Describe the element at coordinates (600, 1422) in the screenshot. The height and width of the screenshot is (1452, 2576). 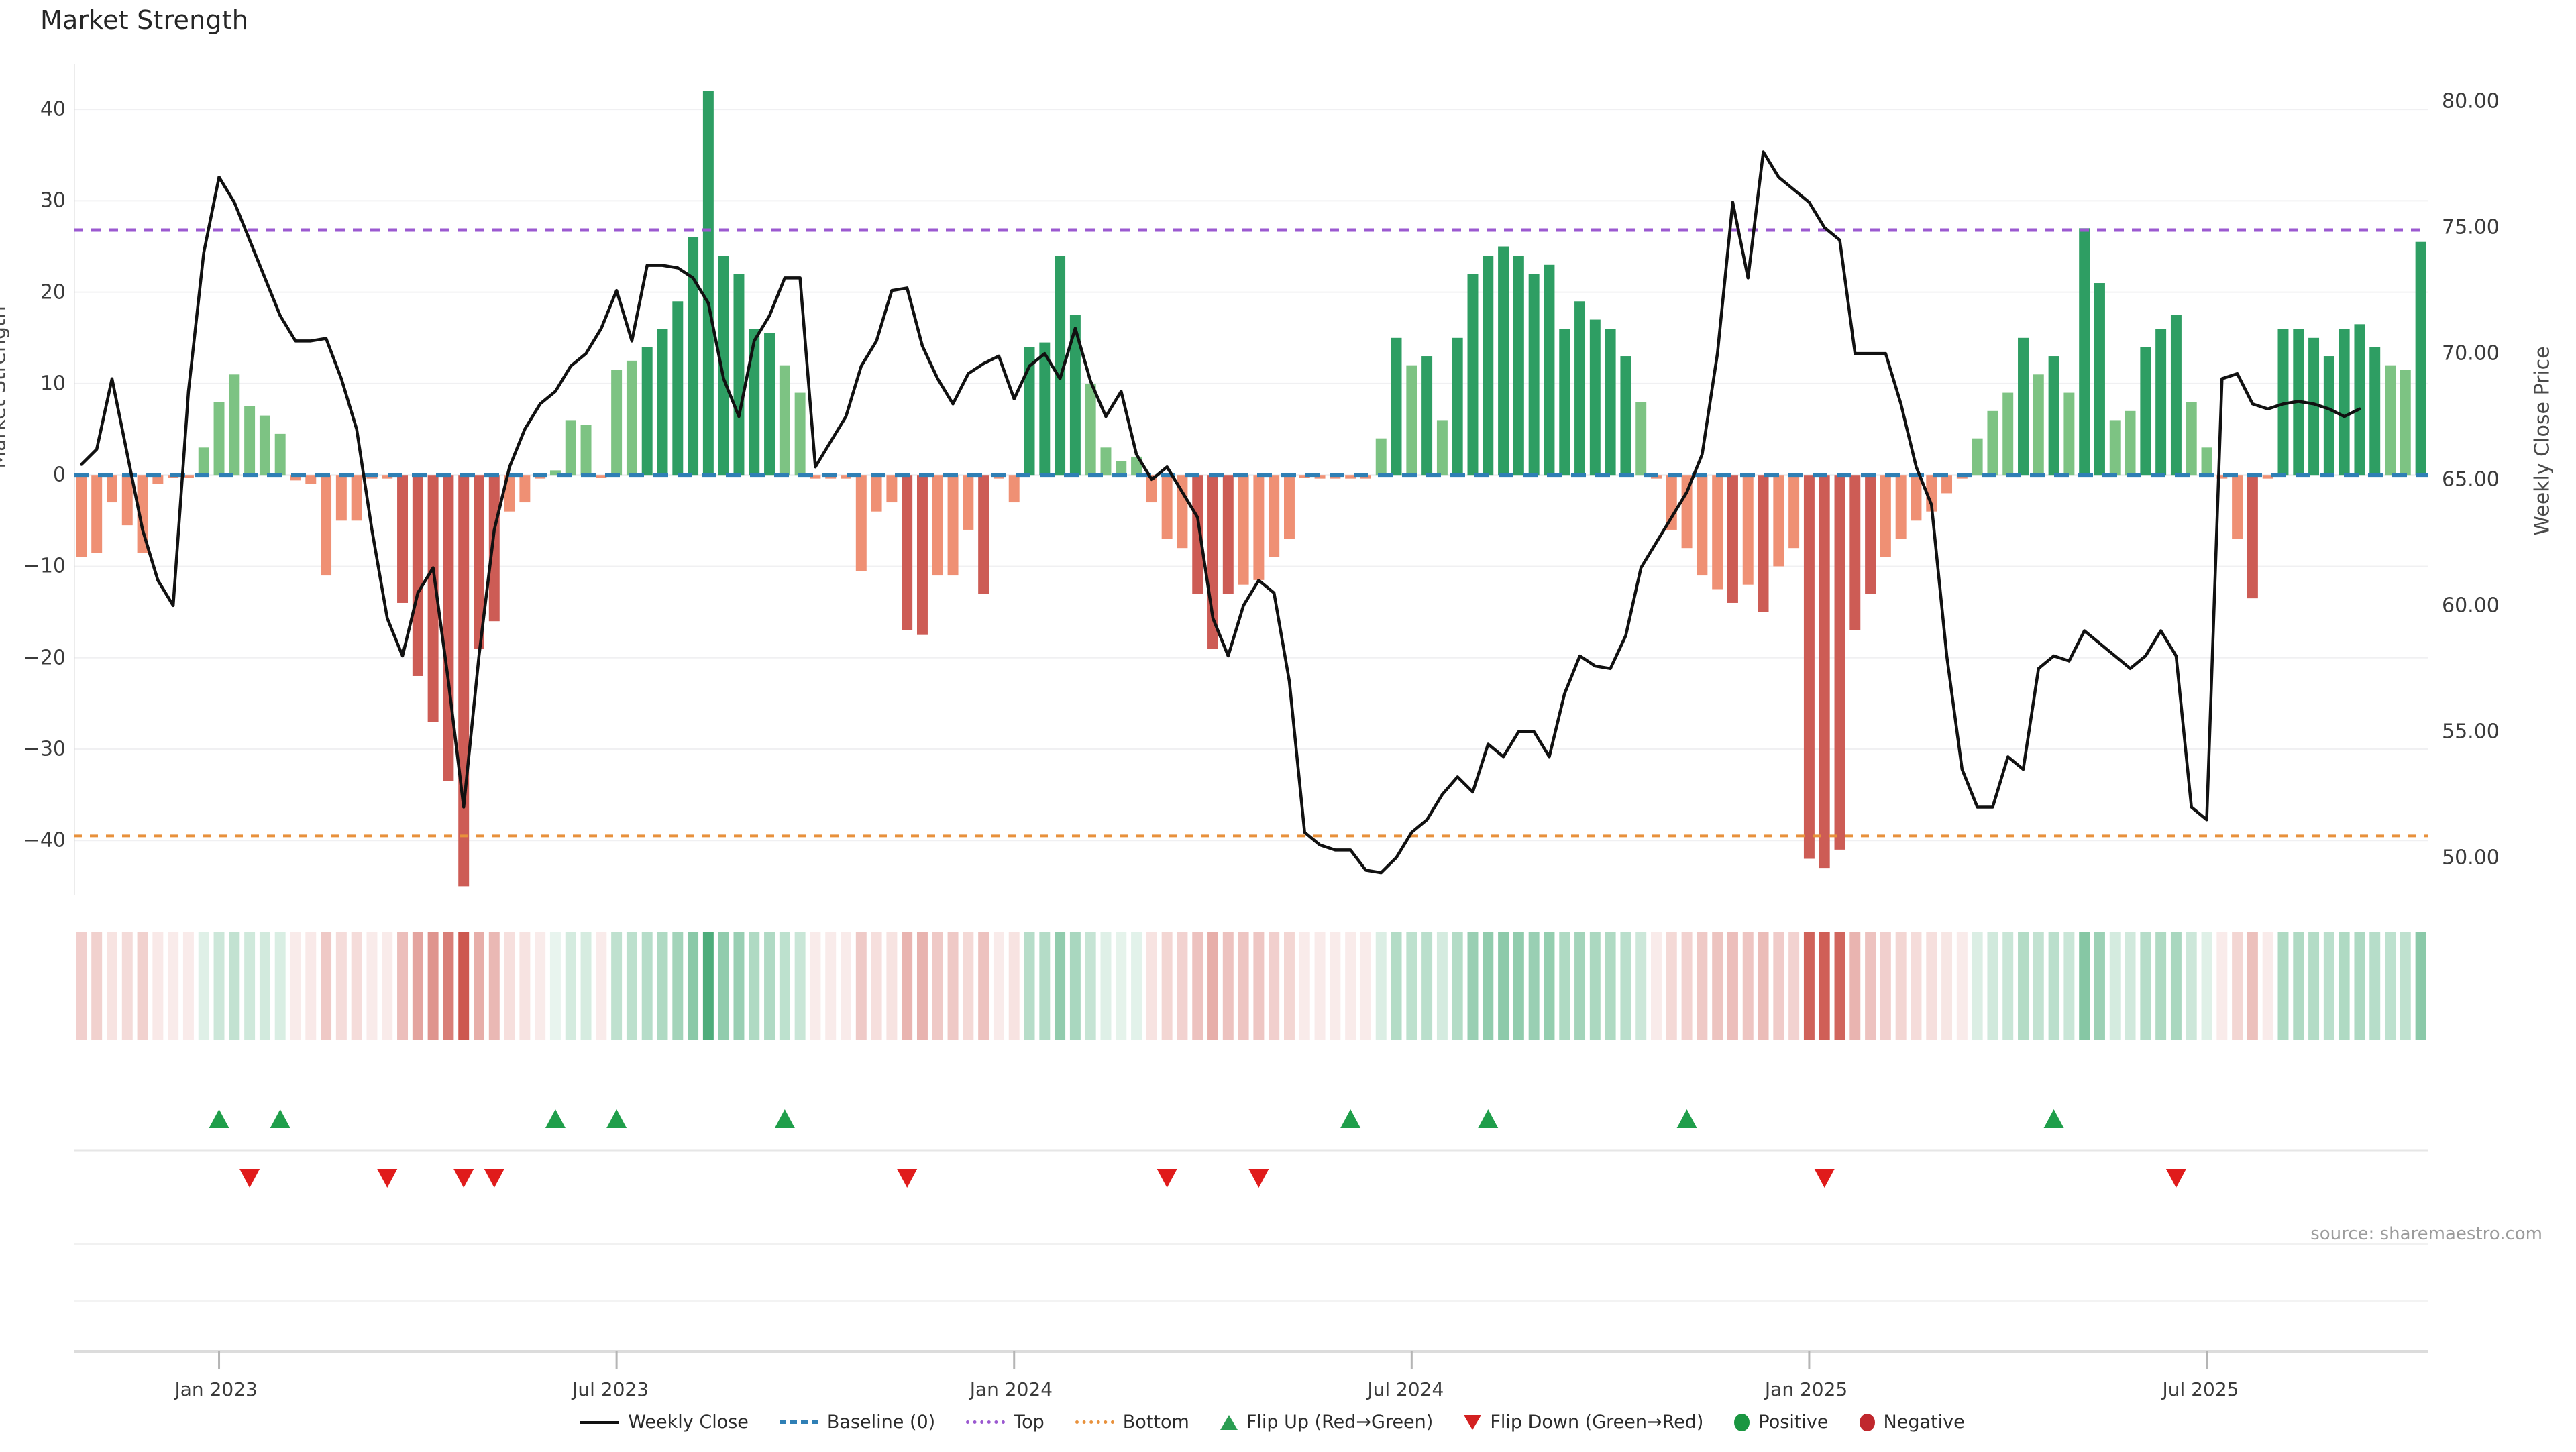
I see `weekly-close-line-icon` at that location.